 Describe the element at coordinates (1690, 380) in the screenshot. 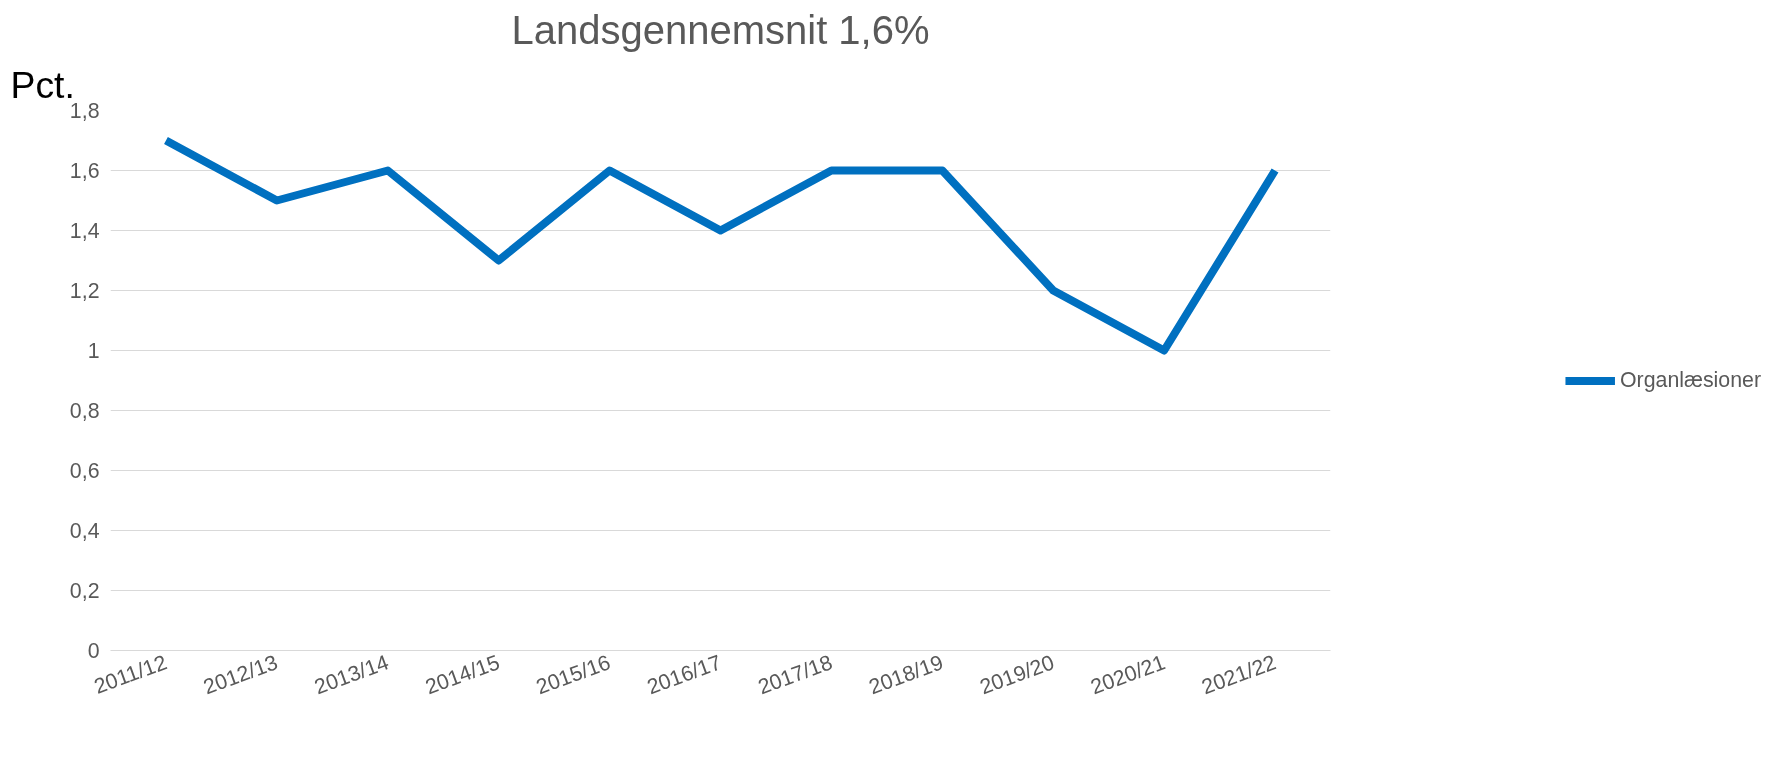

I see `legend-label: Organlæsioner` at that location.